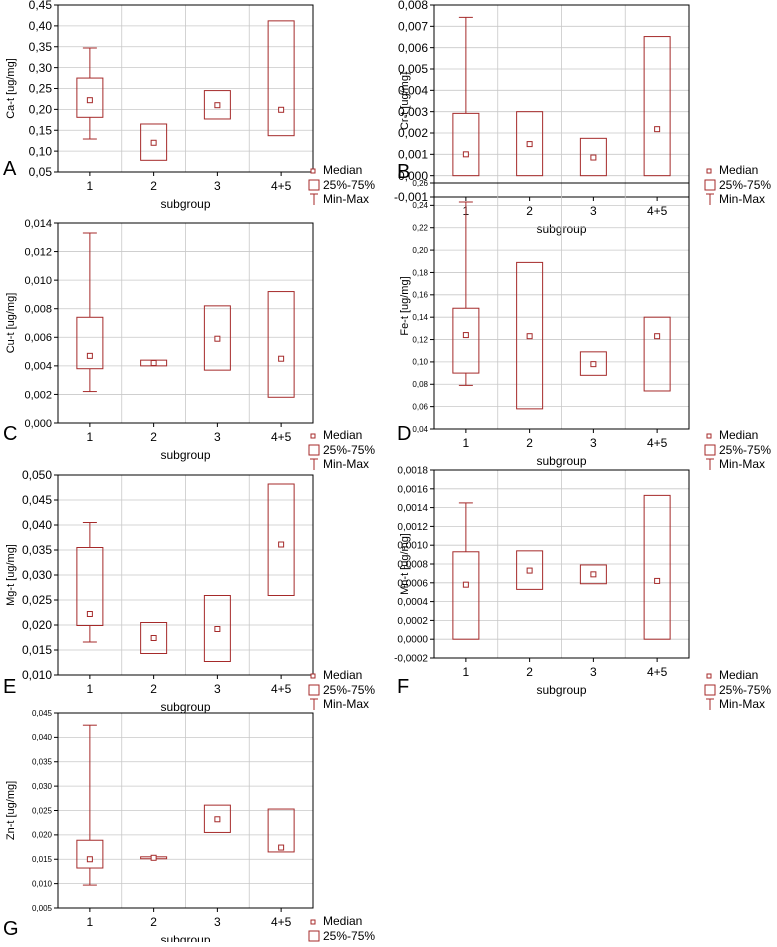 The image size is (777, 947). I want to click on legend-median-symbol, so click(709, 676).